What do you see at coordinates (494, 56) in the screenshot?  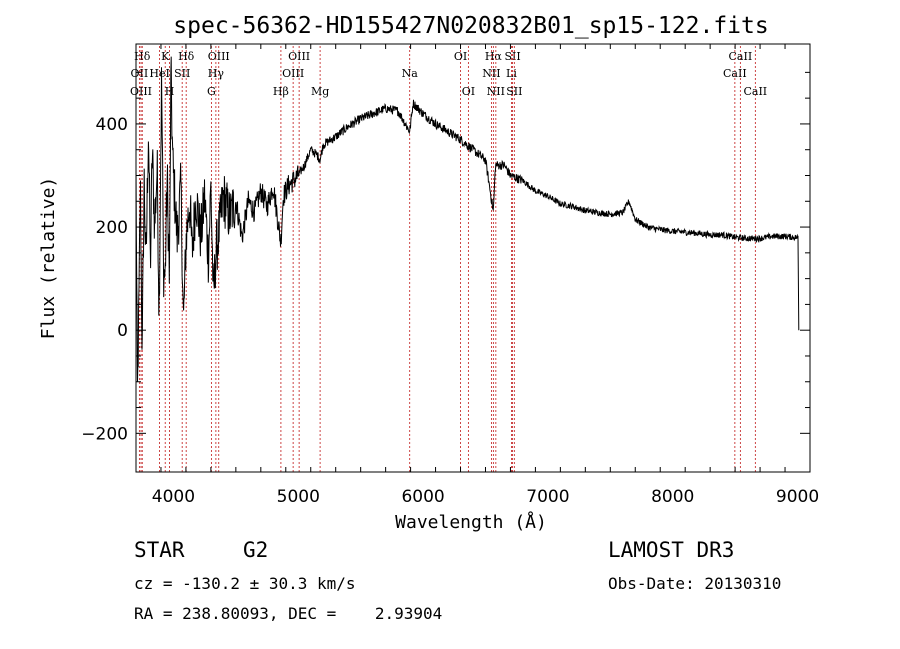 I see `line-label-18: Hα` at bounding box center [494, 56].